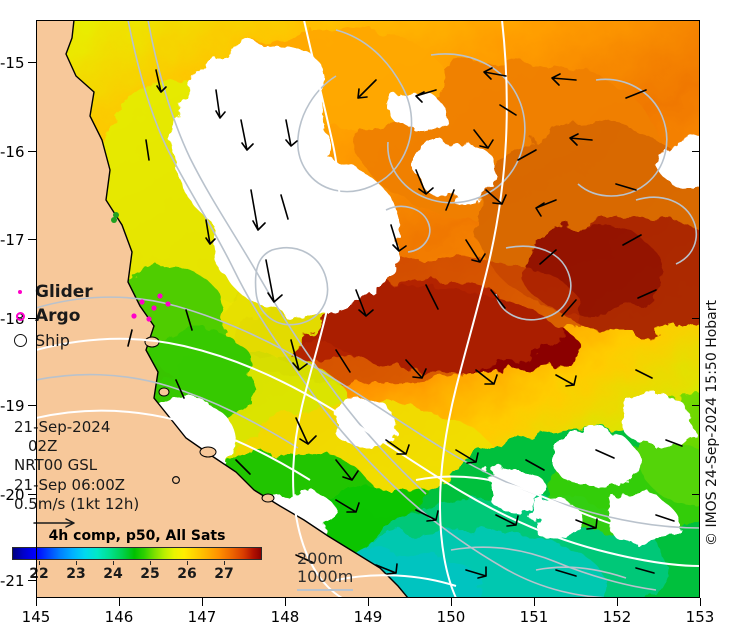 This screenshot has height=634, width=742. Describe the element at coordinates (202, 617) in the screenshot. I see `xtick-label-147: 147` at that location.